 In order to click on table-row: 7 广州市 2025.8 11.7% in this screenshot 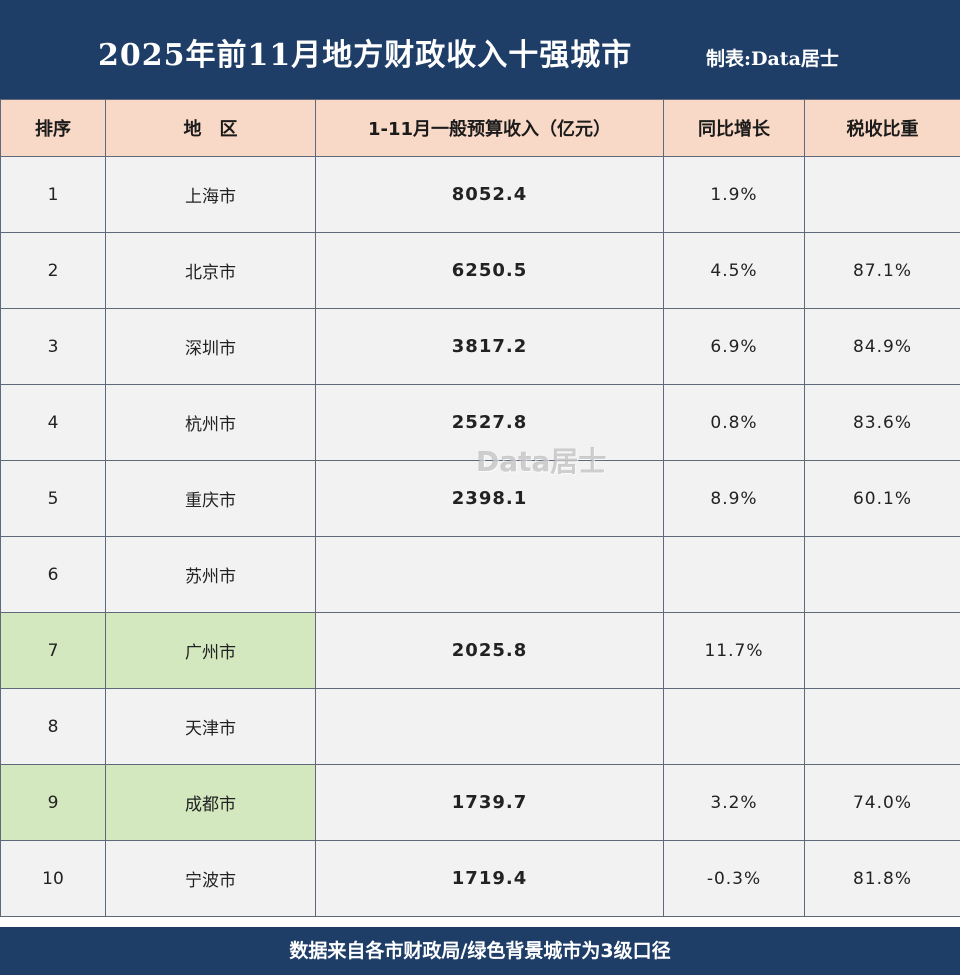, I will do `click(480, 650)`.